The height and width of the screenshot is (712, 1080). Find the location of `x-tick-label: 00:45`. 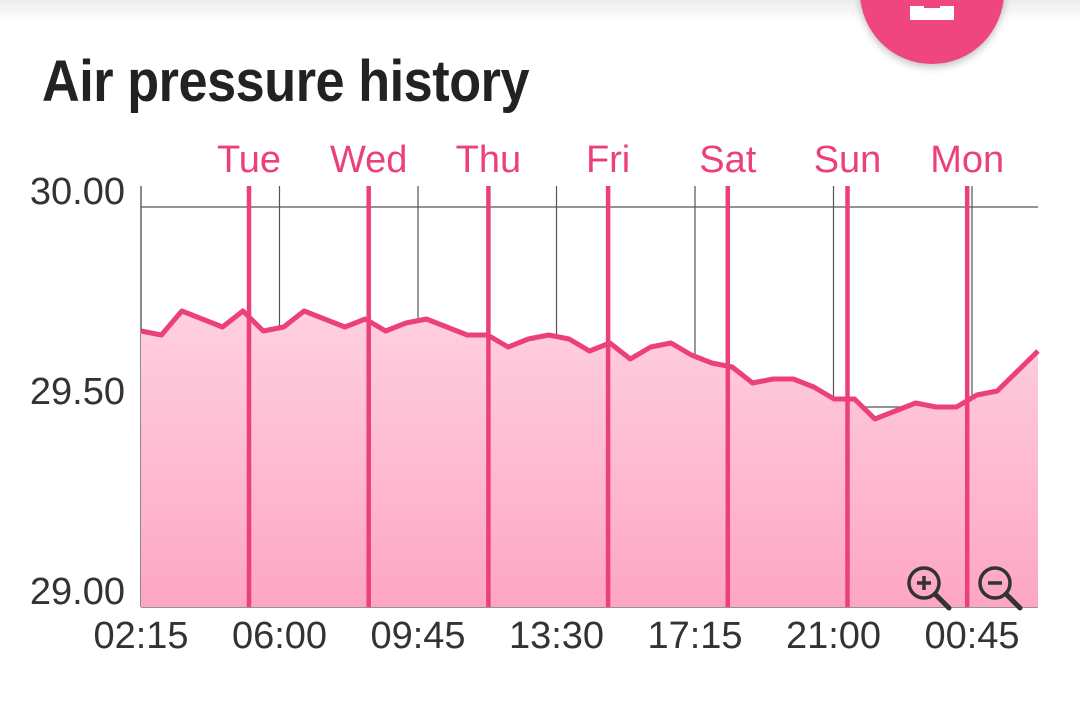

x-tick-label: 00:45 is located at coordinates (971, 636).